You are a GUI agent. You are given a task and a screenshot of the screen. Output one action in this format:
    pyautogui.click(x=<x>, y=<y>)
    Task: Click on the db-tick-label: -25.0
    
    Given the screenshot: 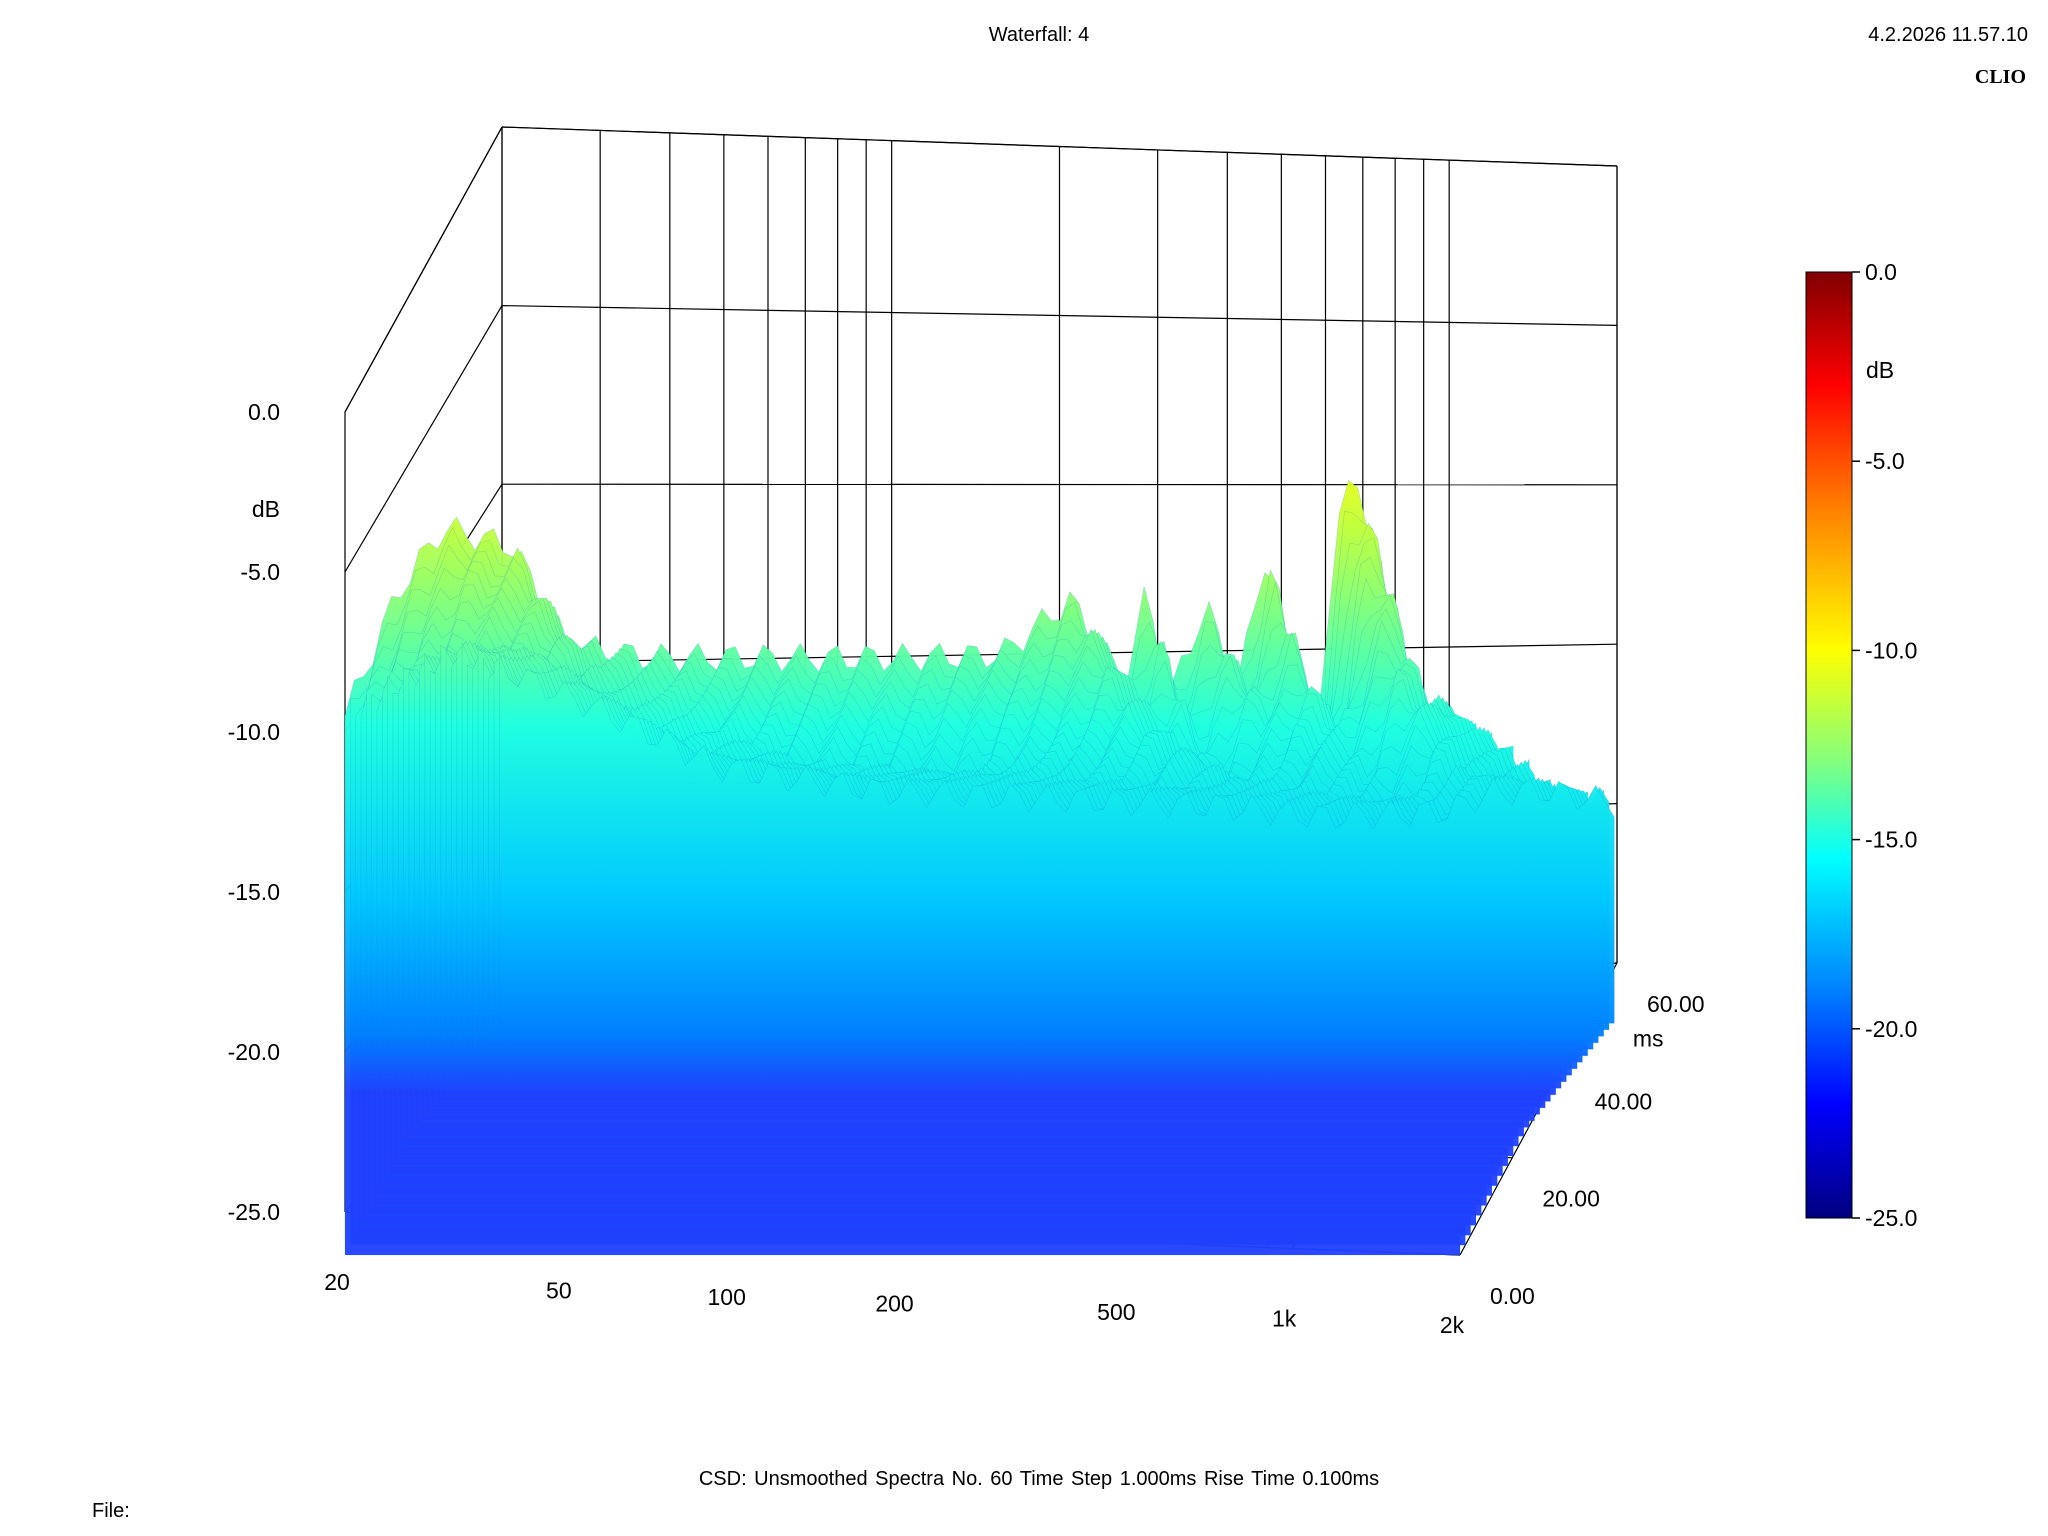 What is the action you would take?
    pyautogui.click(x=254, y=1212)
    